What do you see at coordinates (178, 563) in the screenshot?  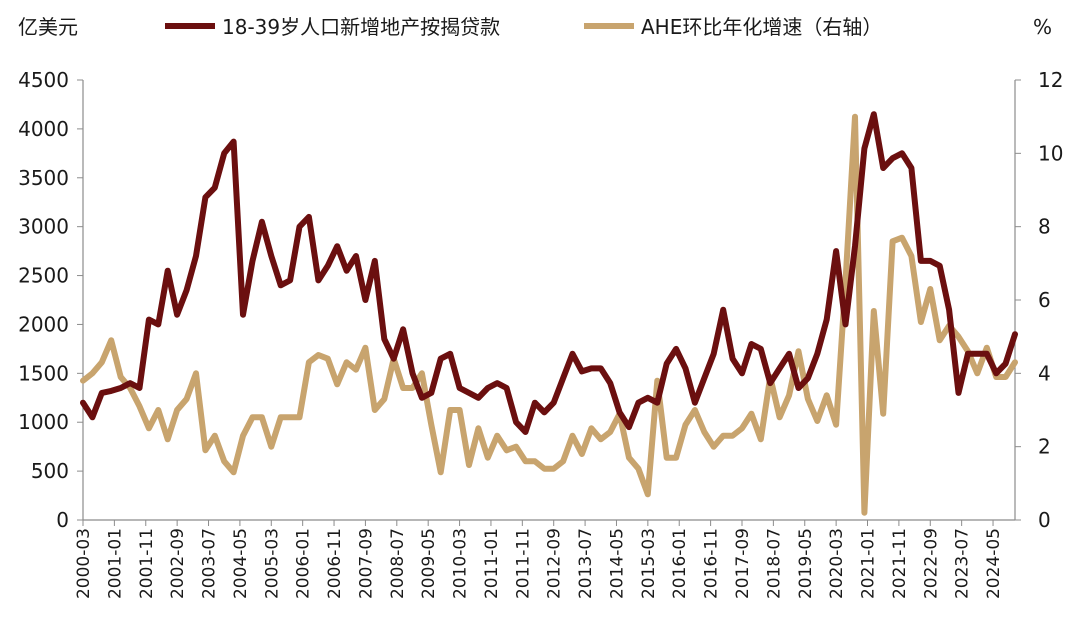 I see `x-tick-label: 2002-09` at bounding box center [178, 563].